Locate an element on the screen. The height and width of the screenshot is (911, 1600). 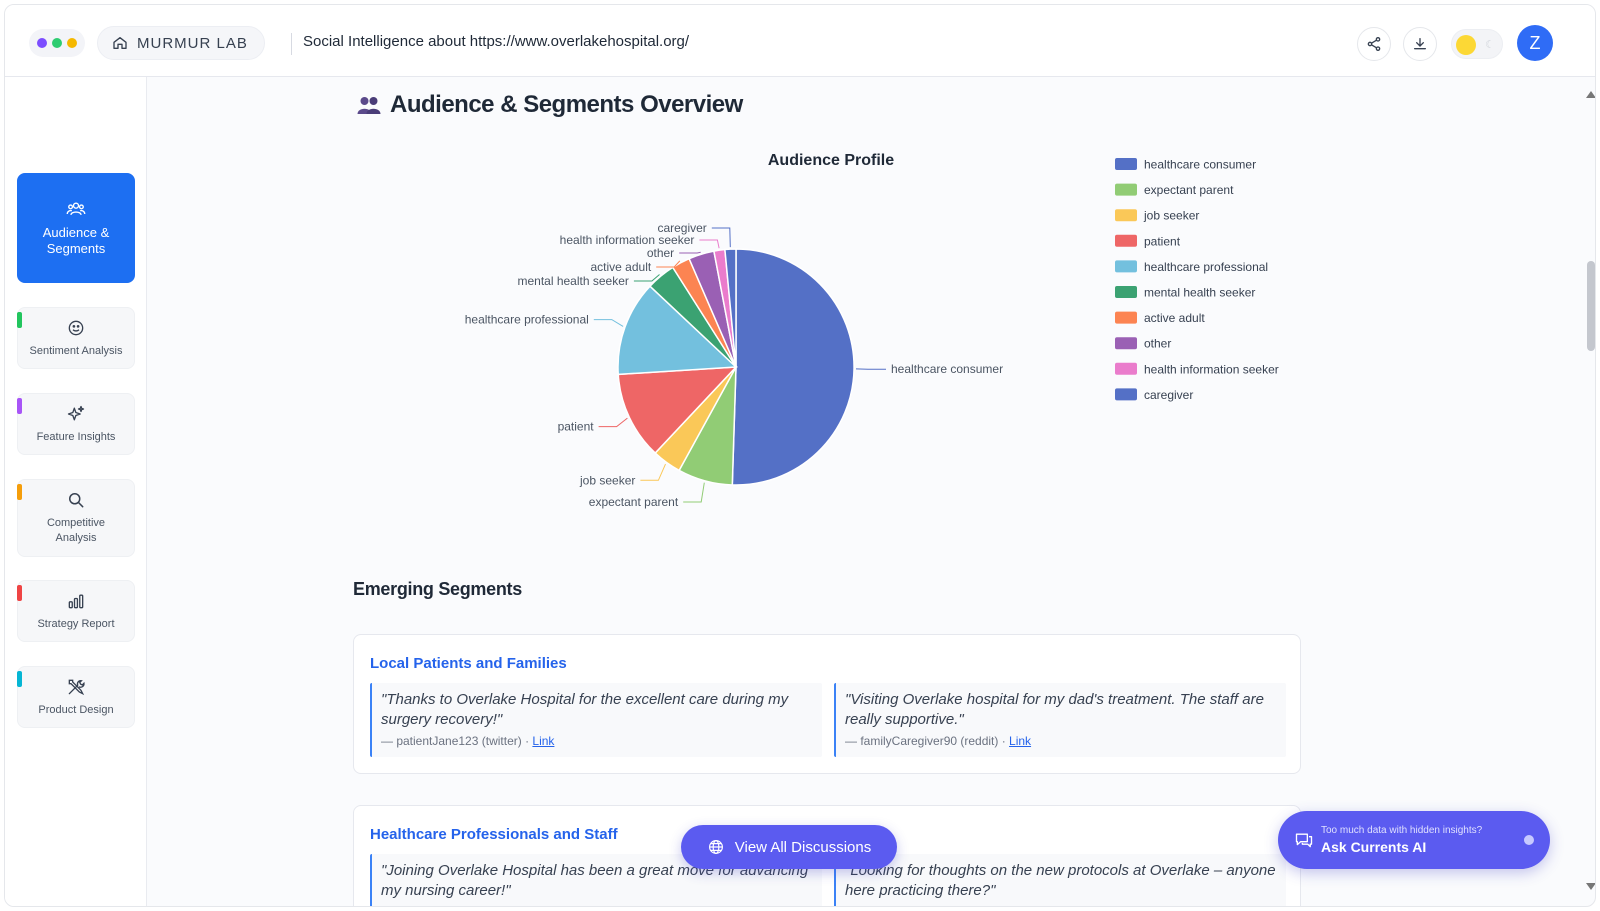
ask-ai-subtitle: Too much data with hidden insights? is located at coordinates (1402, 830).